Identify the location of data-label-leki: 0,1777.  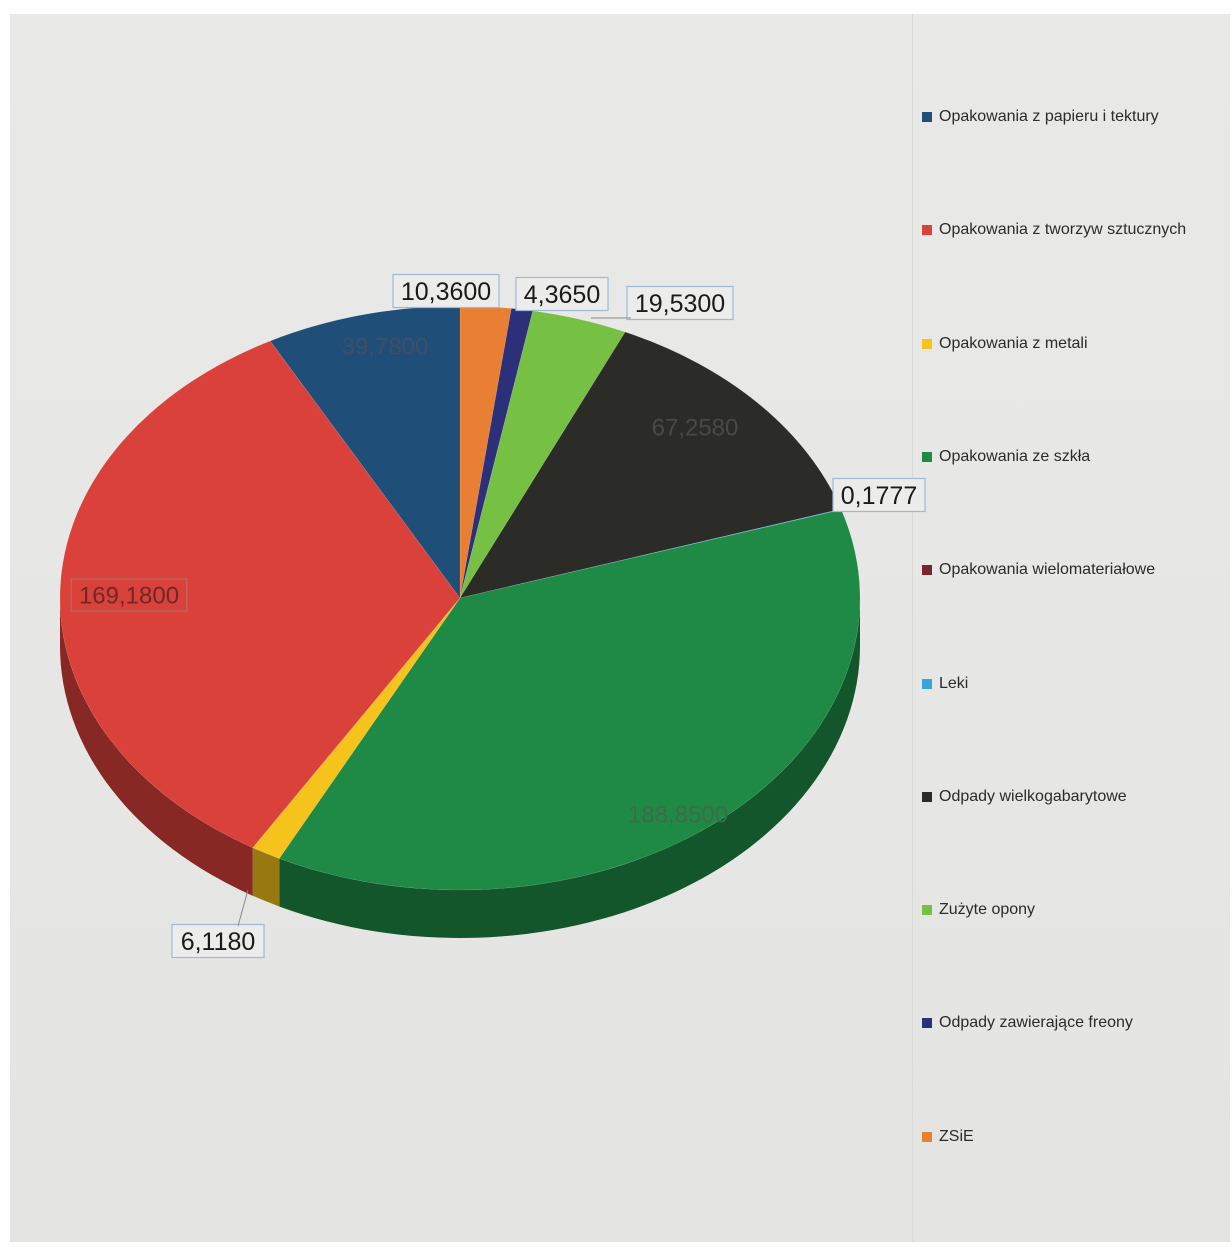
(879, 496).